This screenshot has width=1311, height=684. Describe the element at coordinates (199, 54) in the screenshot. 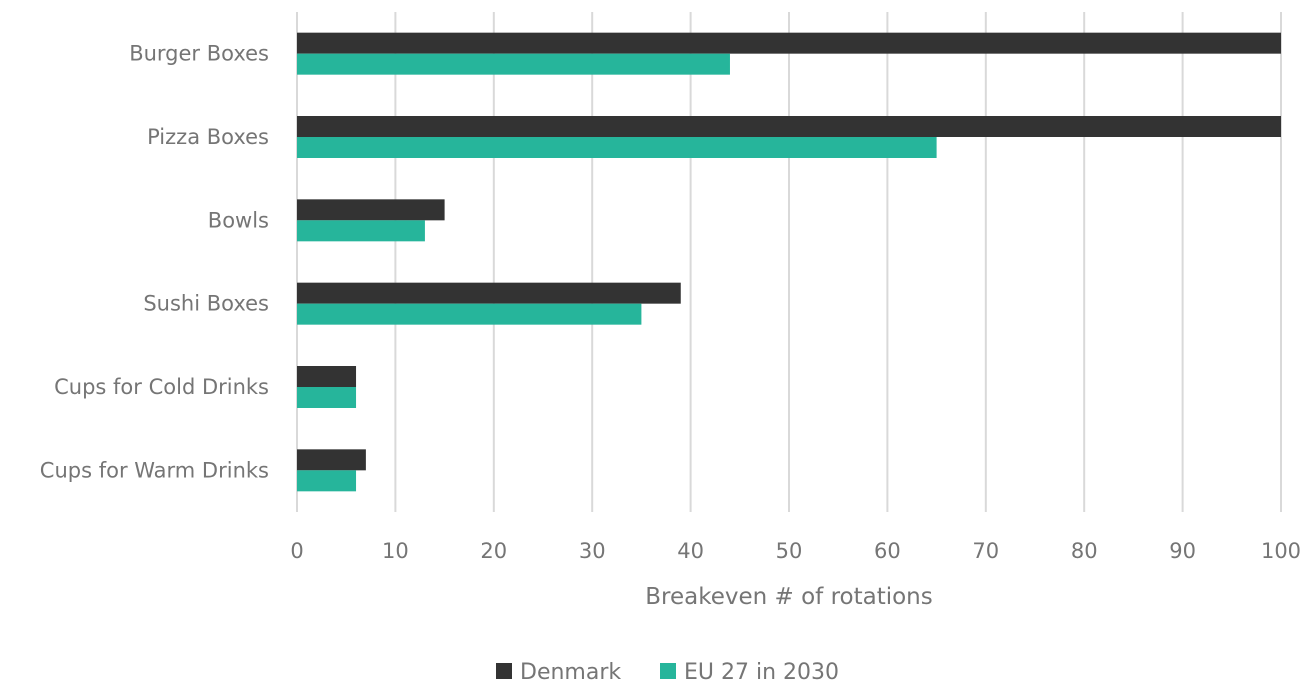

I see `category-label: Burger Boxes` at that location.